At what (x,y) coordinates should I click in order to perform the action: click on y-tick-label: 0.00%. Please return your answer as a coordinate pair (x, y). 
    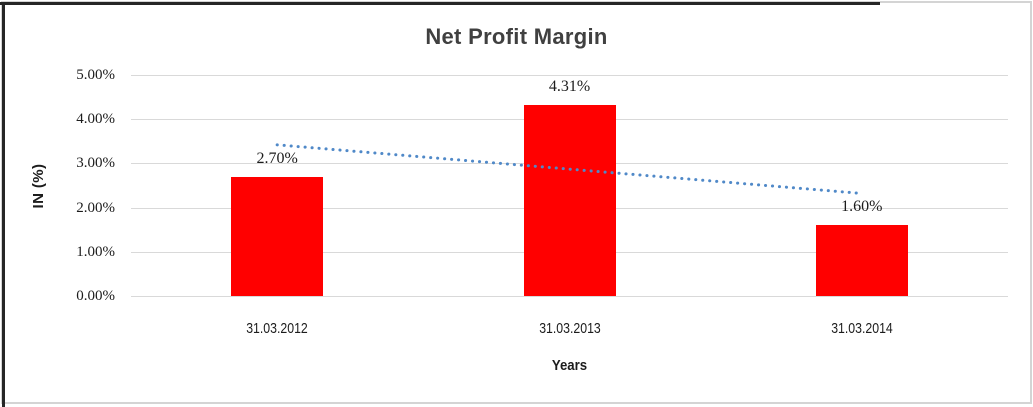
    Looking at the image, I should click on (95, 296).